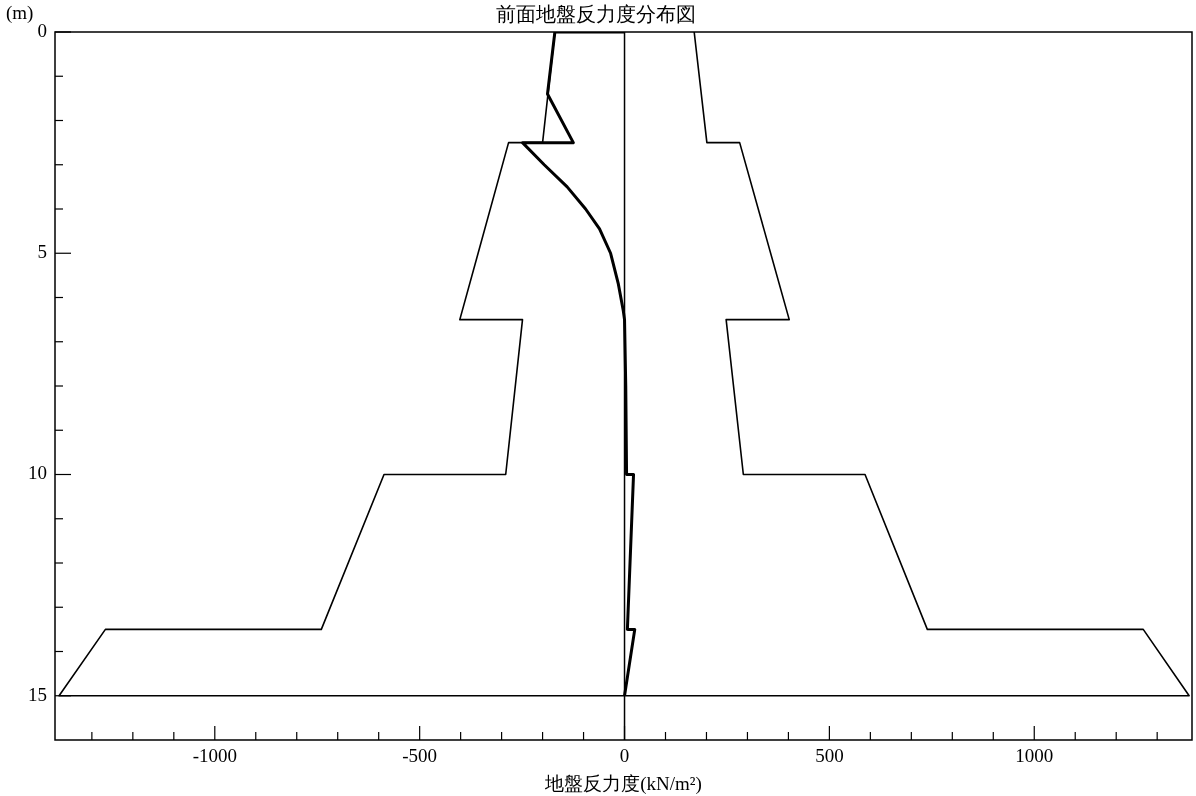  Describe the element at coordinates (596, 14) in the screenshot. I see `chart-title: 前面地盤反力度分布図` at that location.